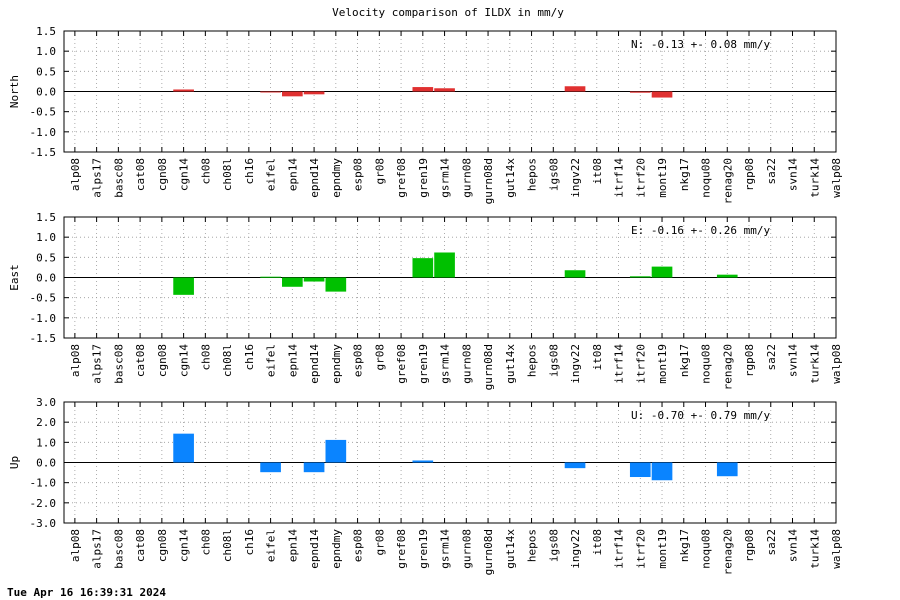 This screenshot has width=900, height=600. I want to click on y-axis-label: East, so click(14, 277).